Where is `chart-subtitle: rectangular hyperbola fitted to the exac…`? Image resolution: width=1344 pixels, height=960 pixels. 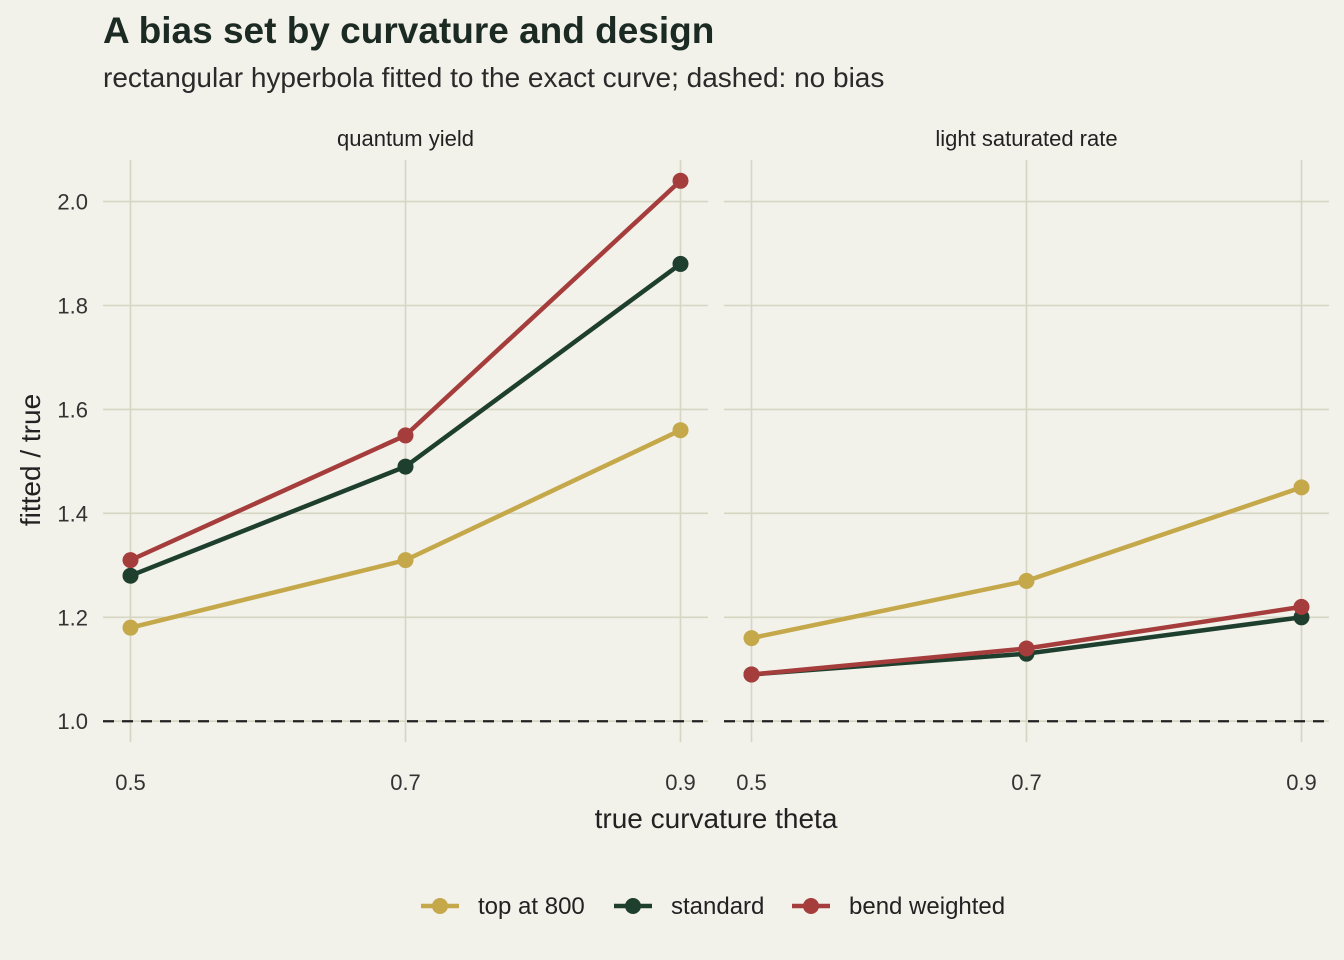
chart-subtitle: rectangular hyperbola fitted to the exac… is located at coordinates (494, 77).